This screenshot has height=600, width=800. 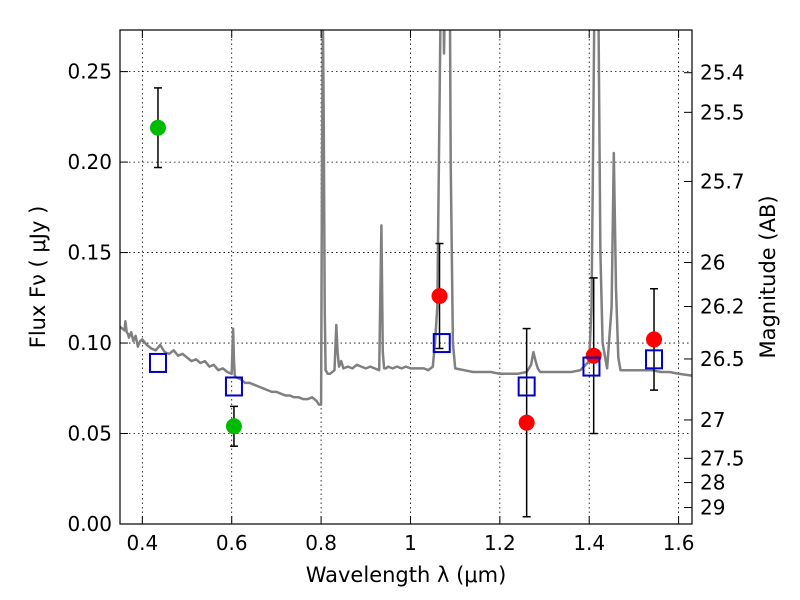 I want to click on y-tick-label: 0.25, so click(x=89, y=72).